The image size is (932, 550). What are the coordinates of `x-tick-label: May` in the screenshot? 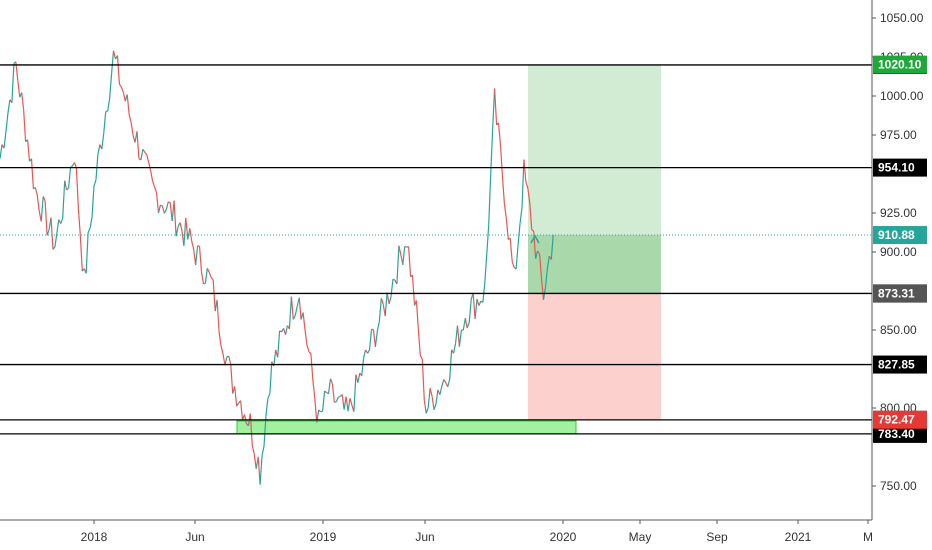 It's located at (640, 537).